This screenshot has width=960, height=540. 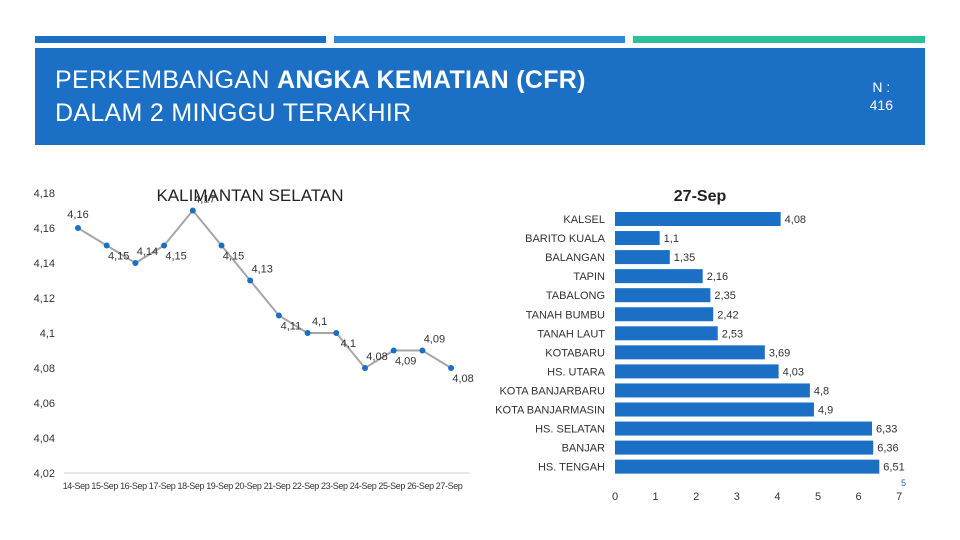 What do you see at coordinates (431, 80) in the screenshot?
I see `title-bold: ANGKA KEMATIAN (CFR)` at bounding box center [431, 80].